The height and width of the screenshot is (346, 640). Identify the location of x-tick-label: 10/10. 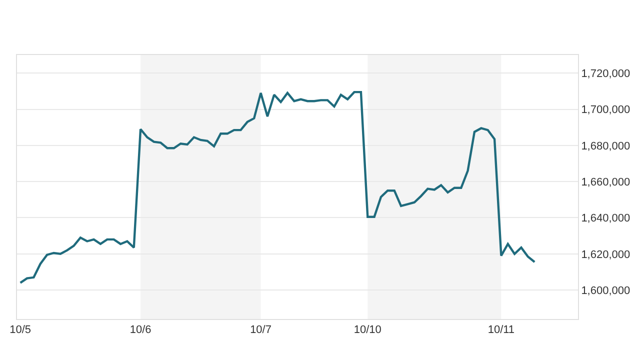
(368, 330).